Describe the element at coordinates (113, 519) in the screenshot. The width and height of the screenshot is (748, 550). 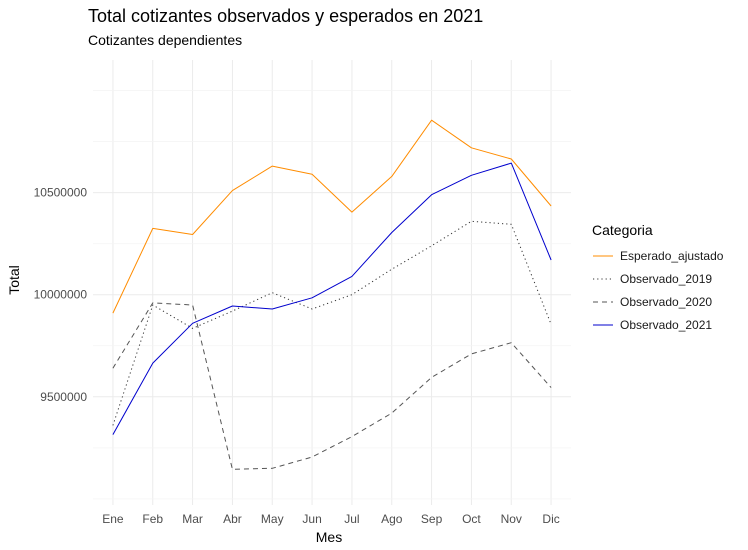
I see `x-tick-label: Ene` at that location.